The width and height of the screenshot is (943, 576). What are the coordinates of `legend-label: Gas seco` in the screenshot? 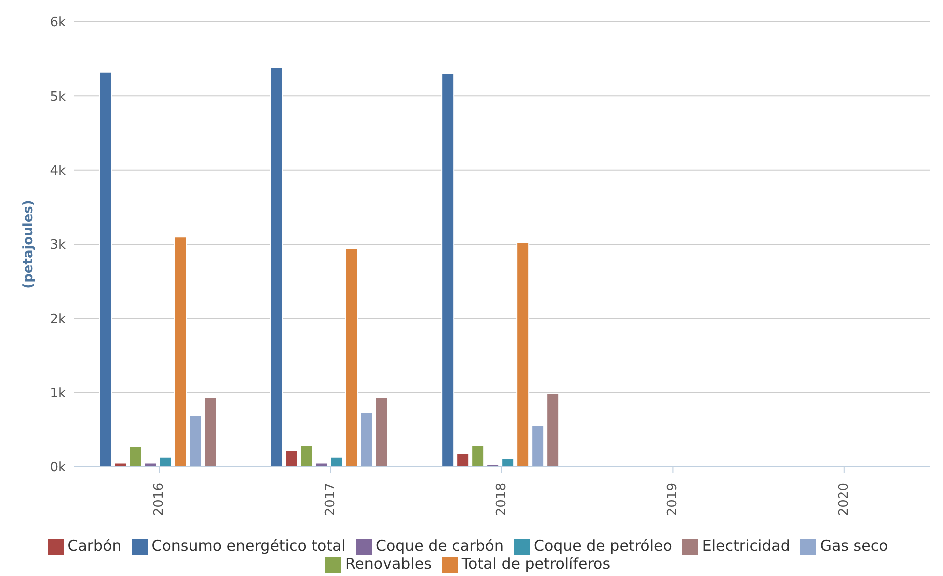 It's located at (854, 546).